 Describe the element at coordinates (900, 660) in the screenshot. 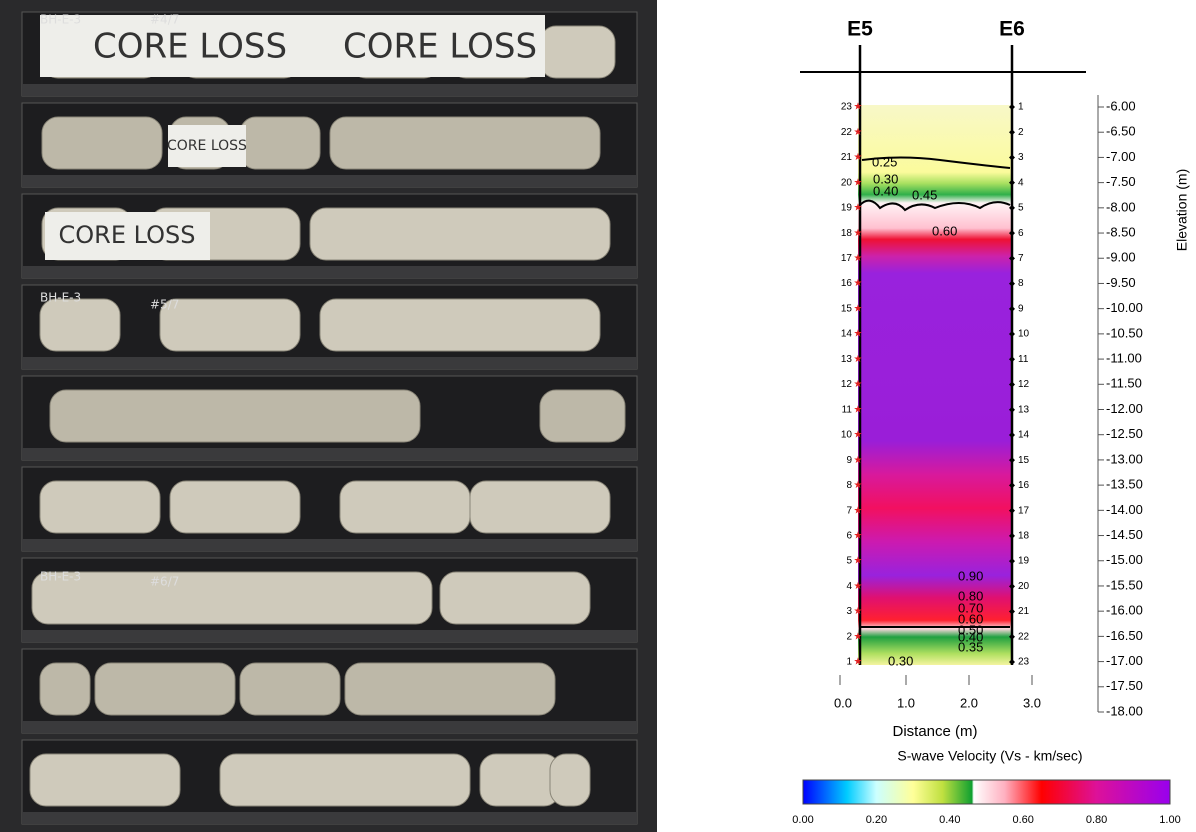

I see `contour-label: 0.30` at that location.